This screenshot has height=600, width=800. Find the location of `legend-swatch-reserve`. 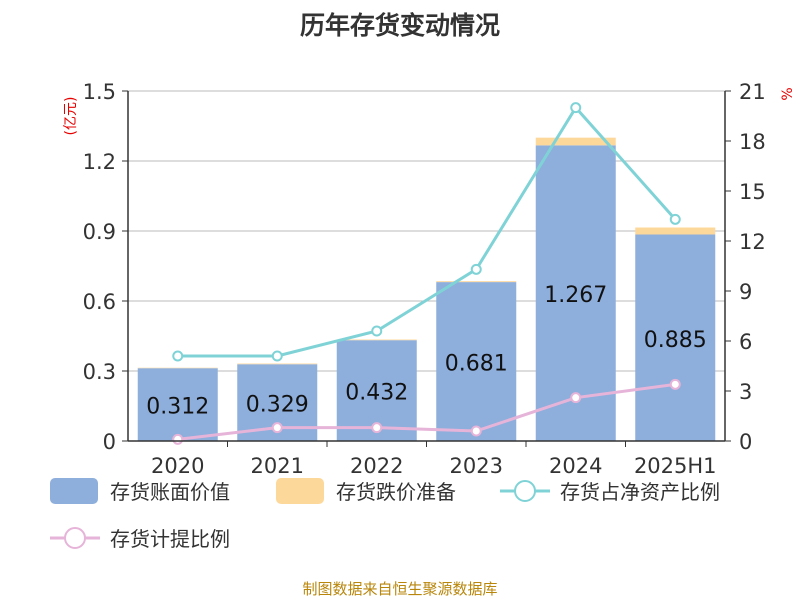

legend-swatch-reserve is located at coordinates (300, 490).